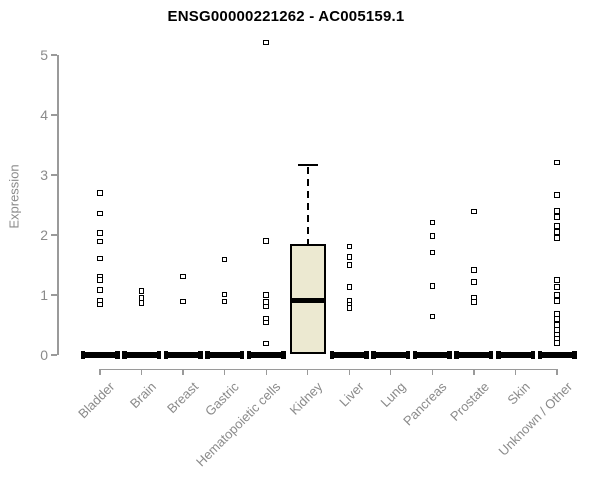 Image resolution: width=600 pixels, height=500 pixels. I want to click on median-line, so click(307, 300).